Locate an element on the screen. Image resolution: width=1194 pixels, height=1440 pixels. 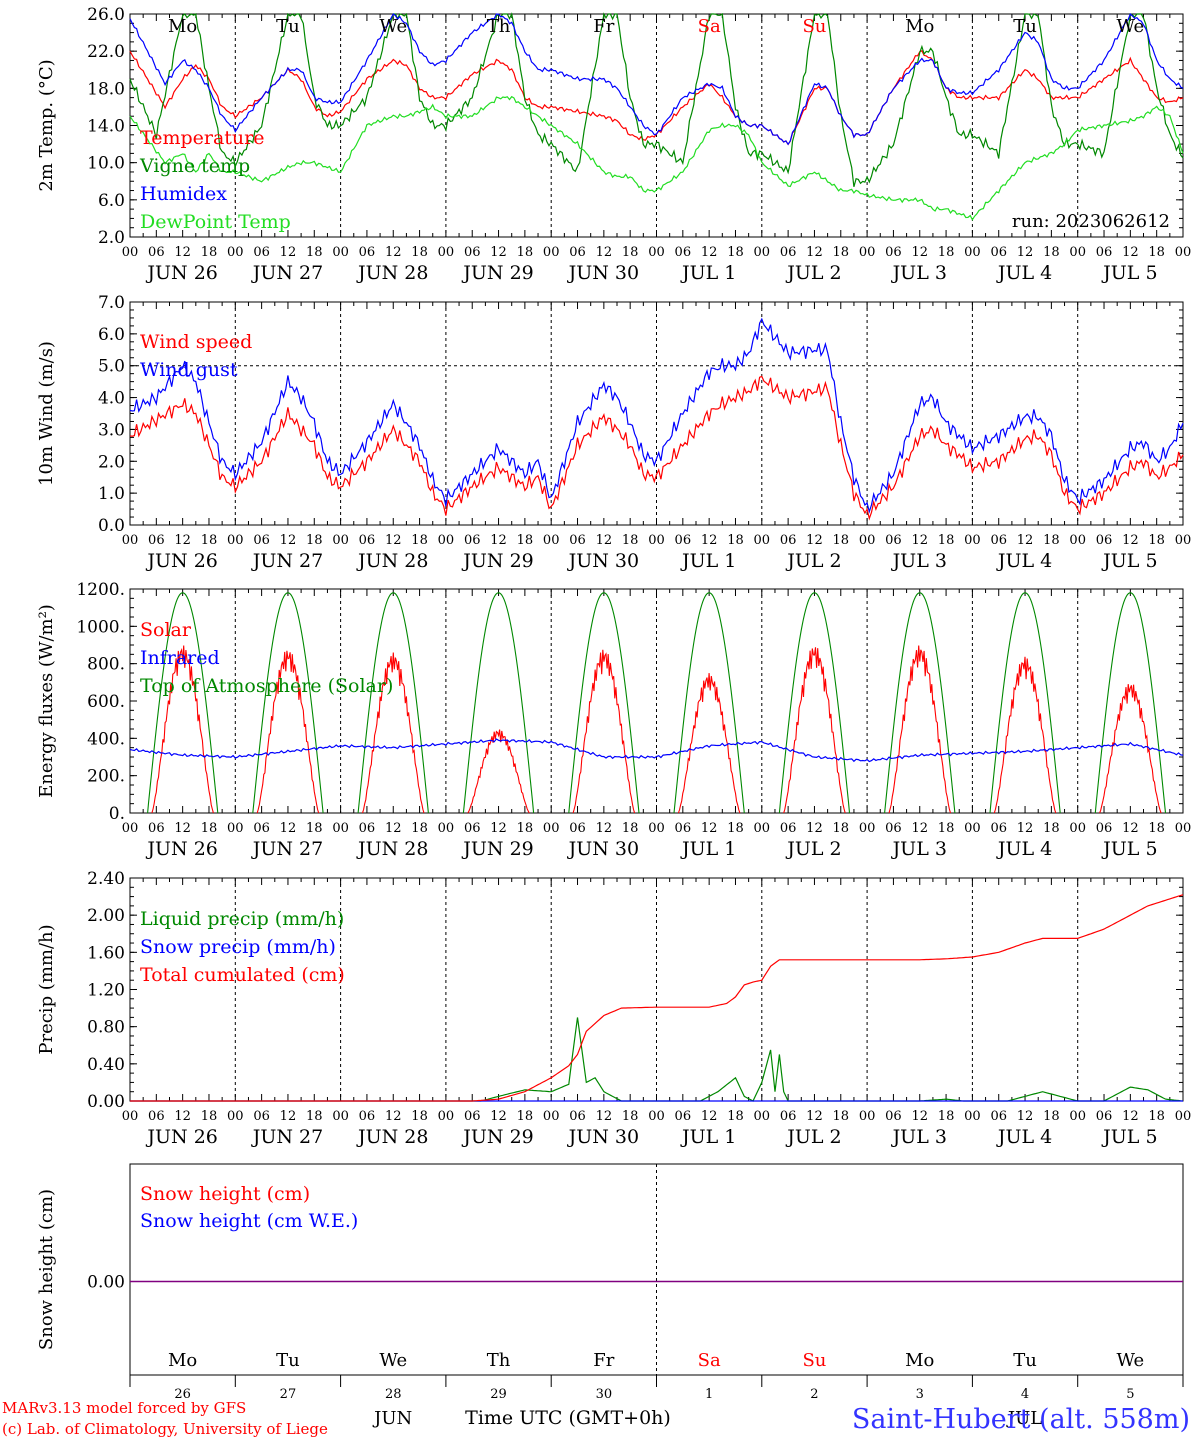
weekday-label: We is located at coordinates (393, 26).